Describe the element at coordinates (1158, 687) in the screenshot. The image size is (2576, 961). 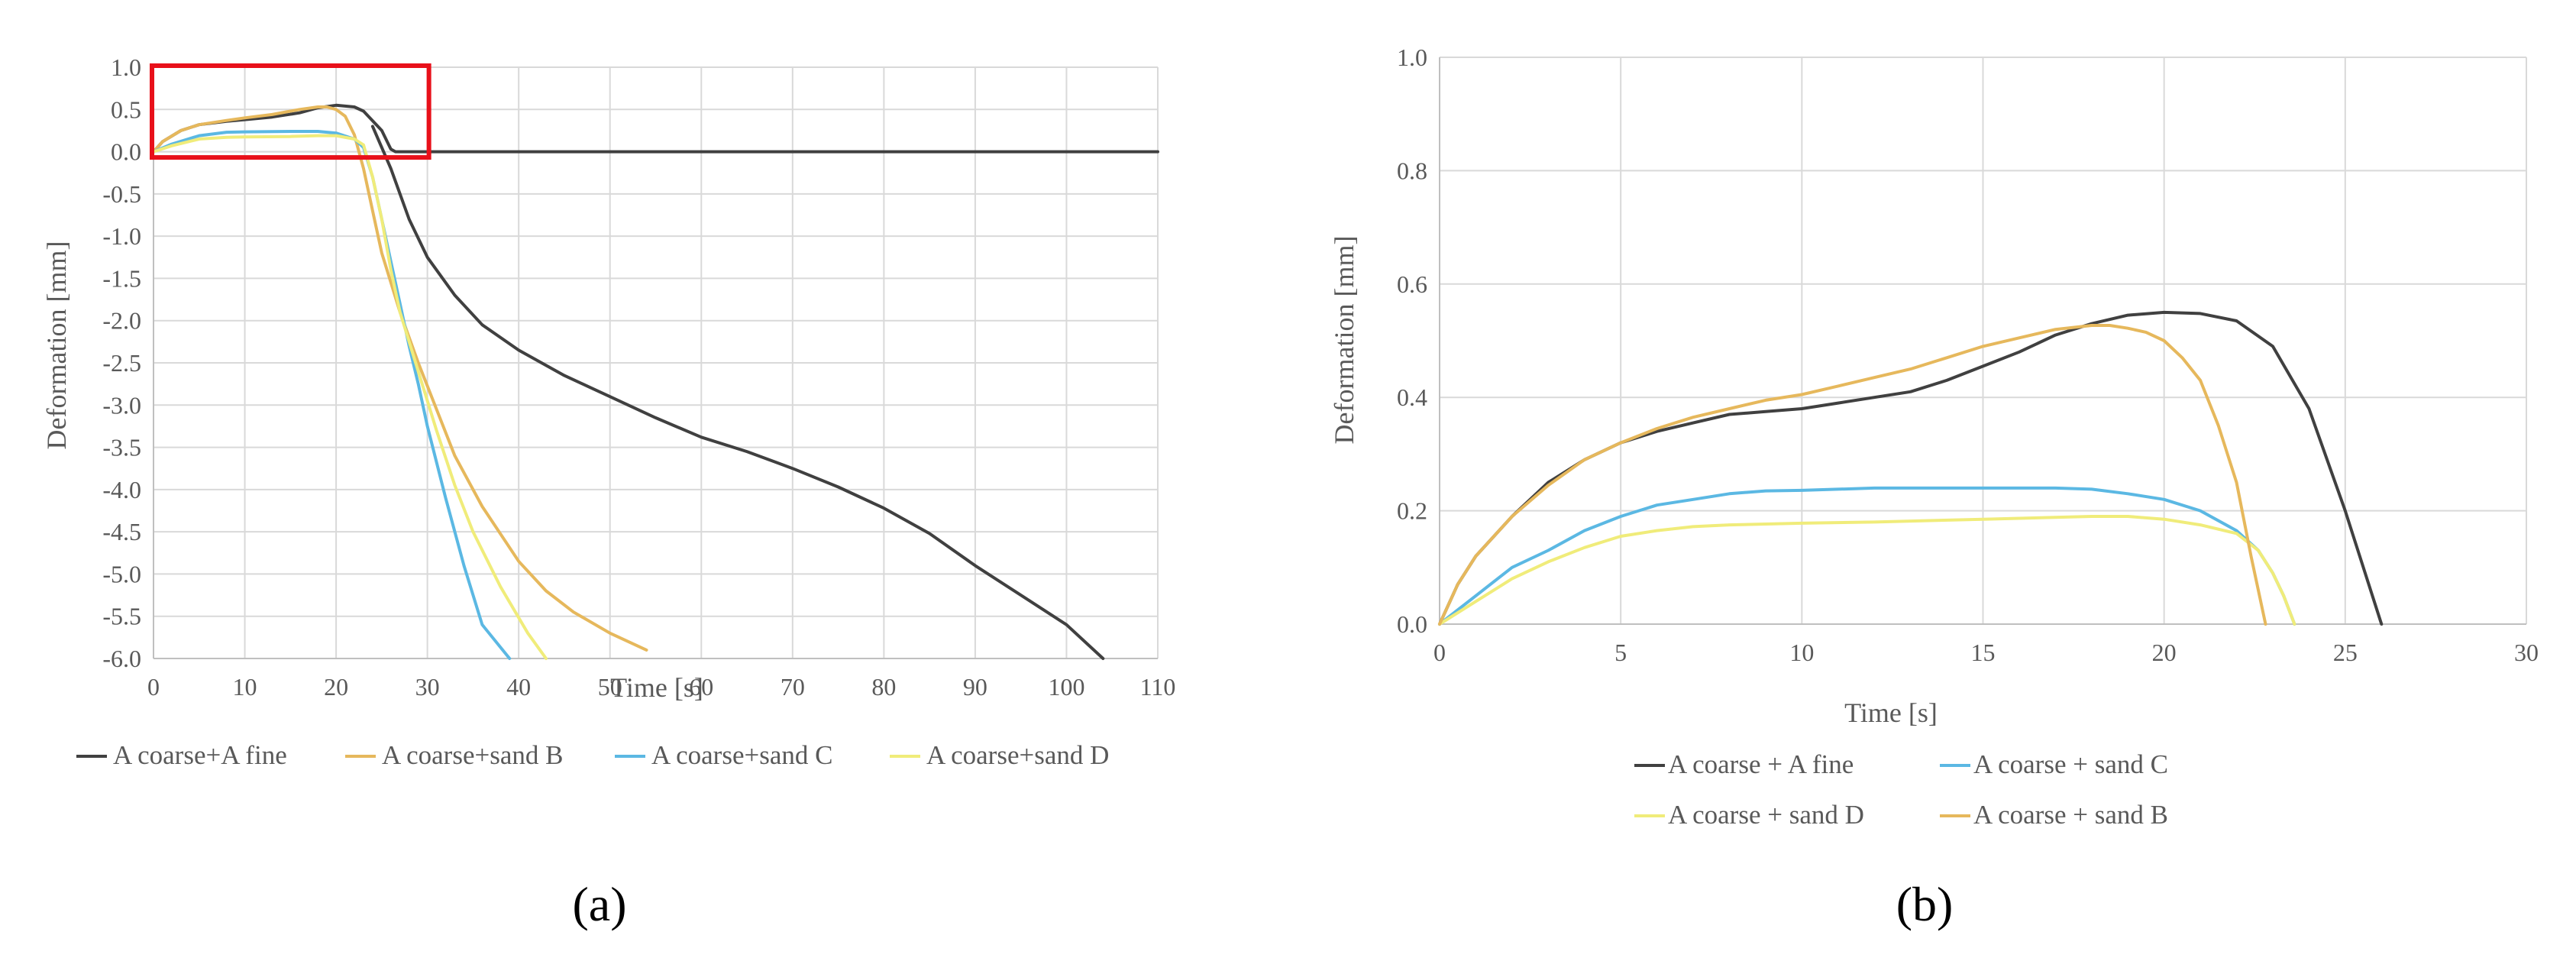
I see `x-tick-label: 110` at that location.